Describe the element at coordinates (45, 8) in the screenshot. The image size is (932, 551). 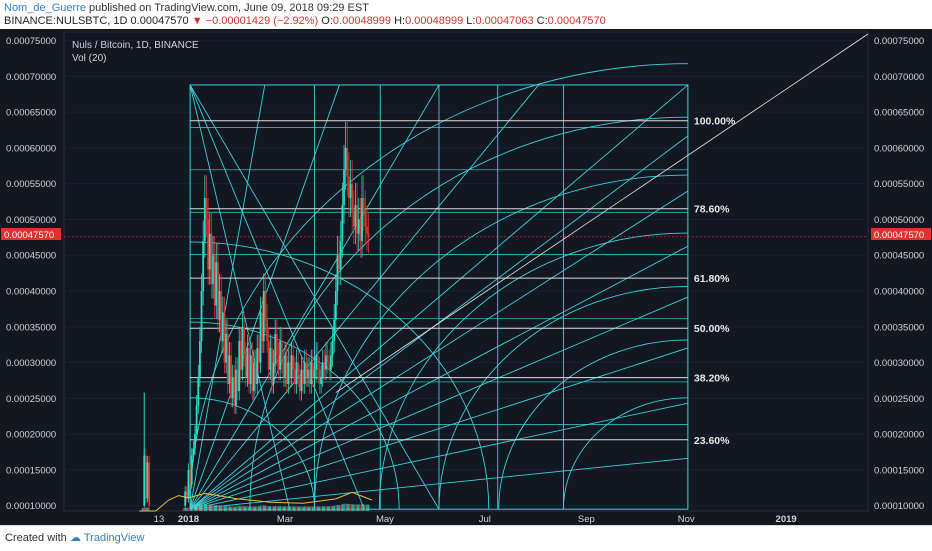
I see `author-link: Nom_de_Guerre` at that location.